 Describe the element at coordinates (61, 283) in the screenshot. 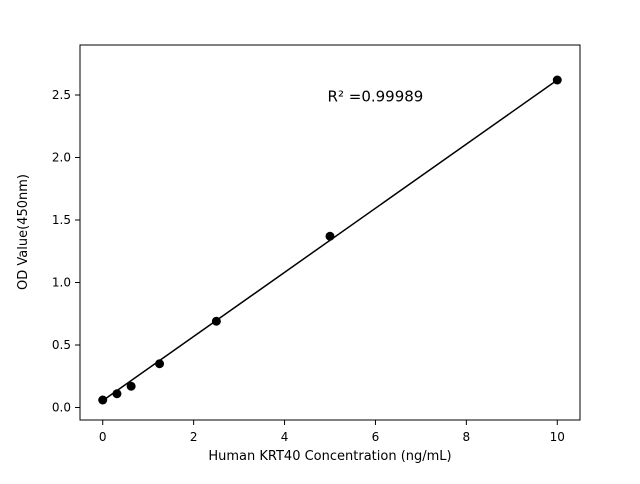

I see `y-tick-label: 1.0` at that location.